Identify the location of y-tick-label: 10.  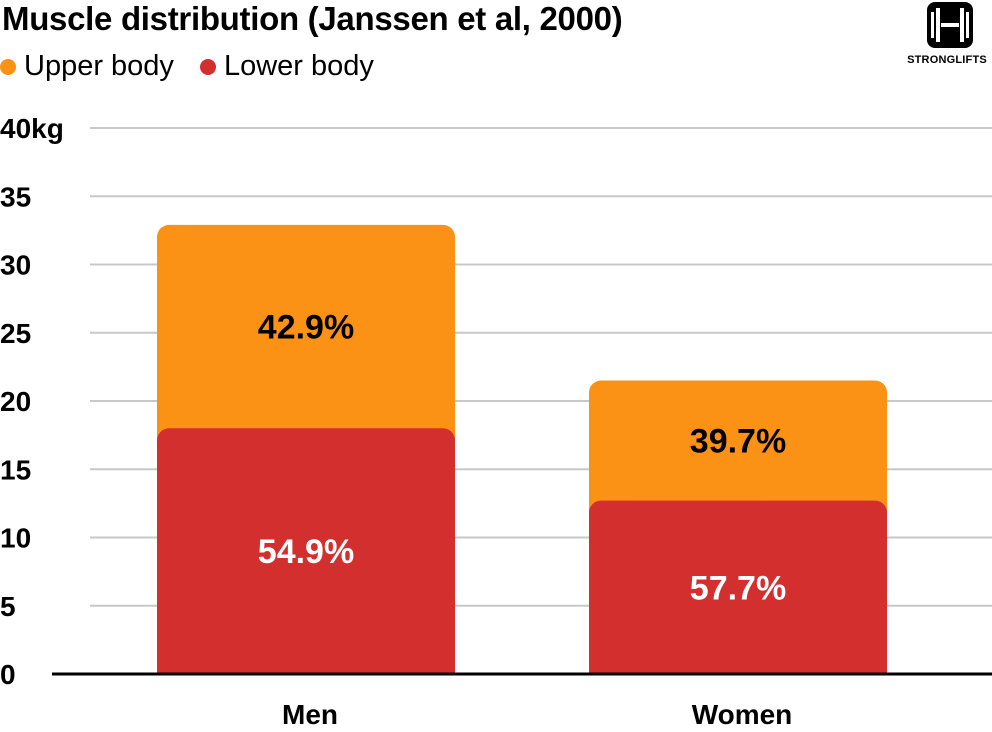
(15, 538).